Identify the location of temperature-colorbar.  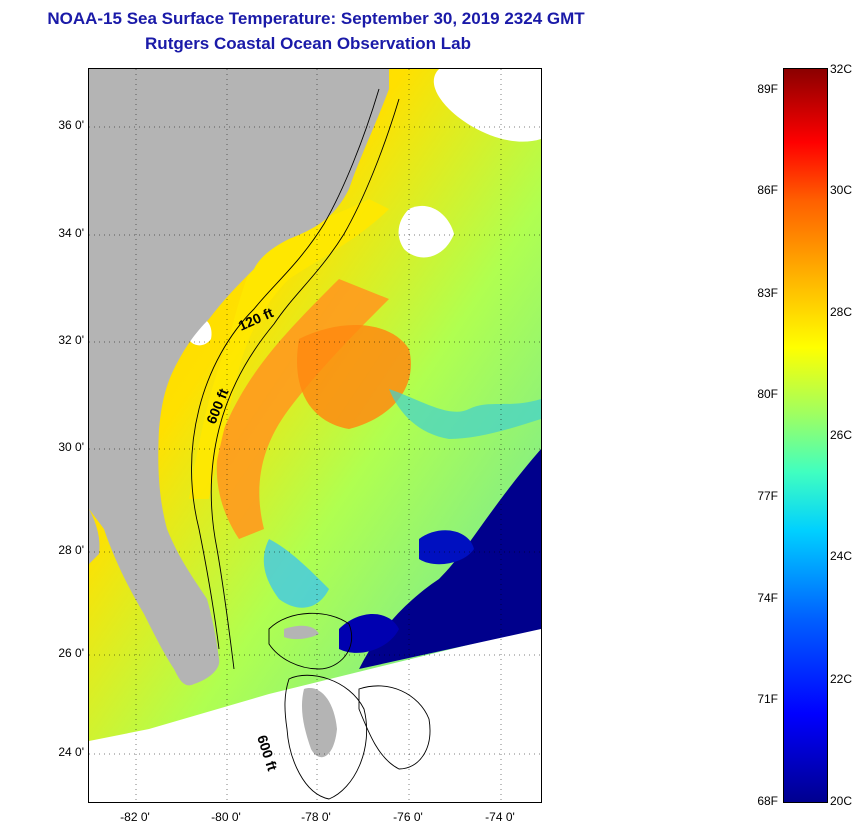
(805, 435).